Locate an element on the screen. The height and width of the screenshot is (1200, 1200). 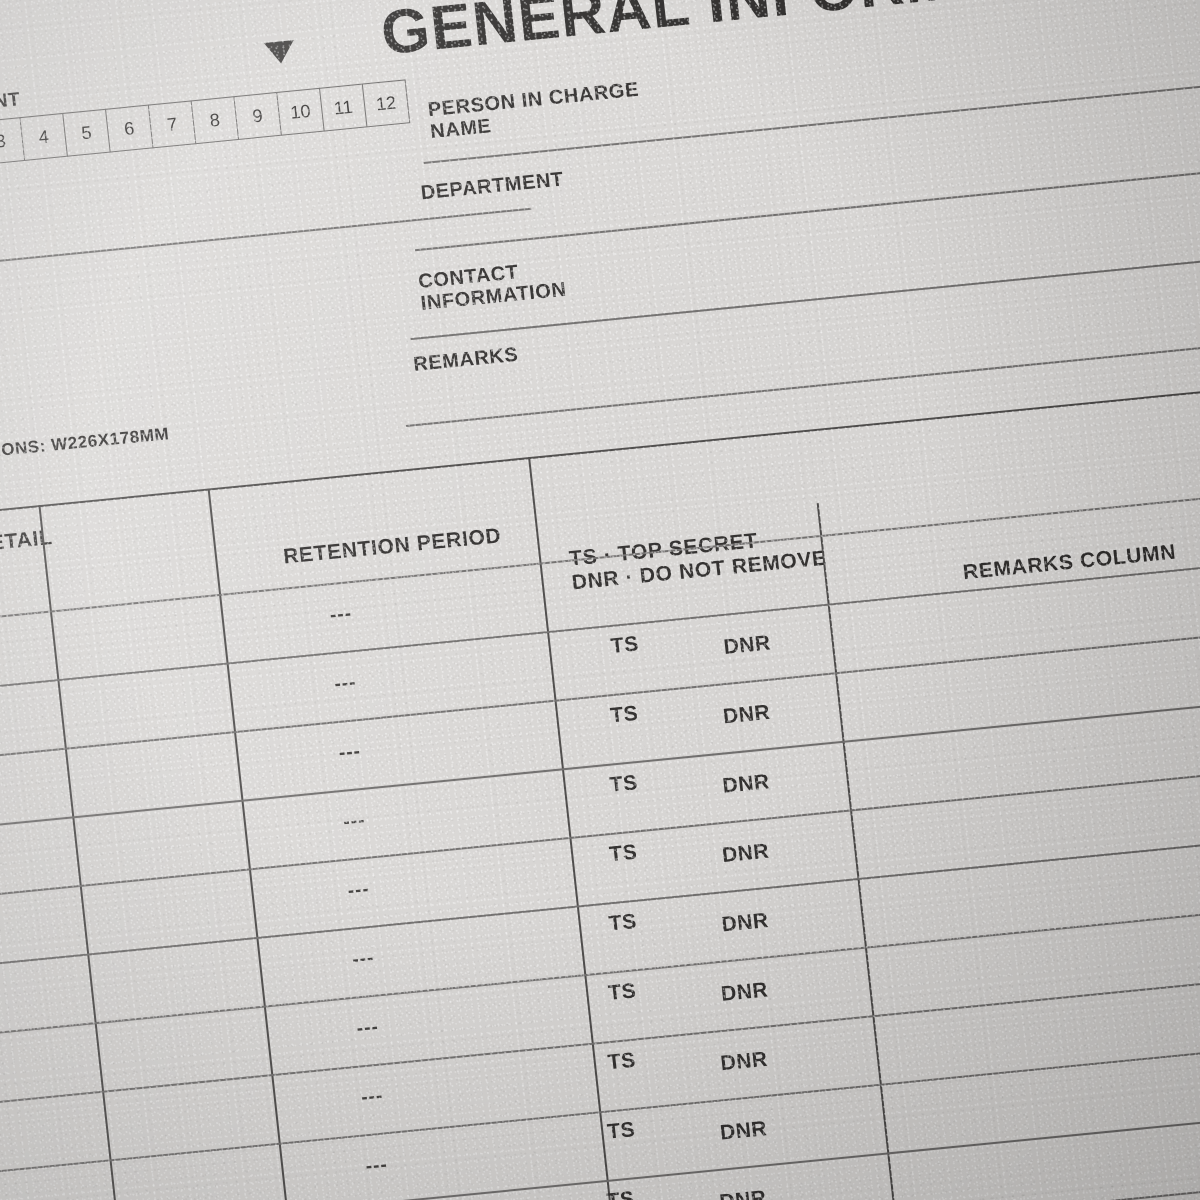
column-header-retention-period: RETENTION PERIOD is located at coordinates (392, 546).